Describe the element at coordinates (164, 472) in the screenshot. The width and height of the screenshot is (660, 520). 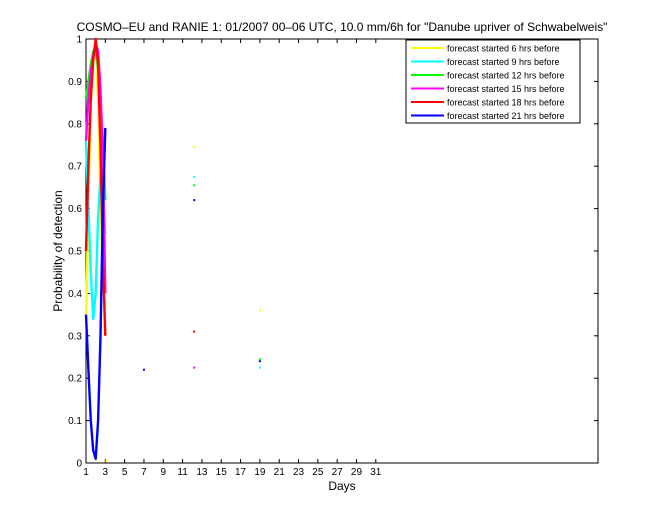
I see `x-tick-label: 9` at that location.